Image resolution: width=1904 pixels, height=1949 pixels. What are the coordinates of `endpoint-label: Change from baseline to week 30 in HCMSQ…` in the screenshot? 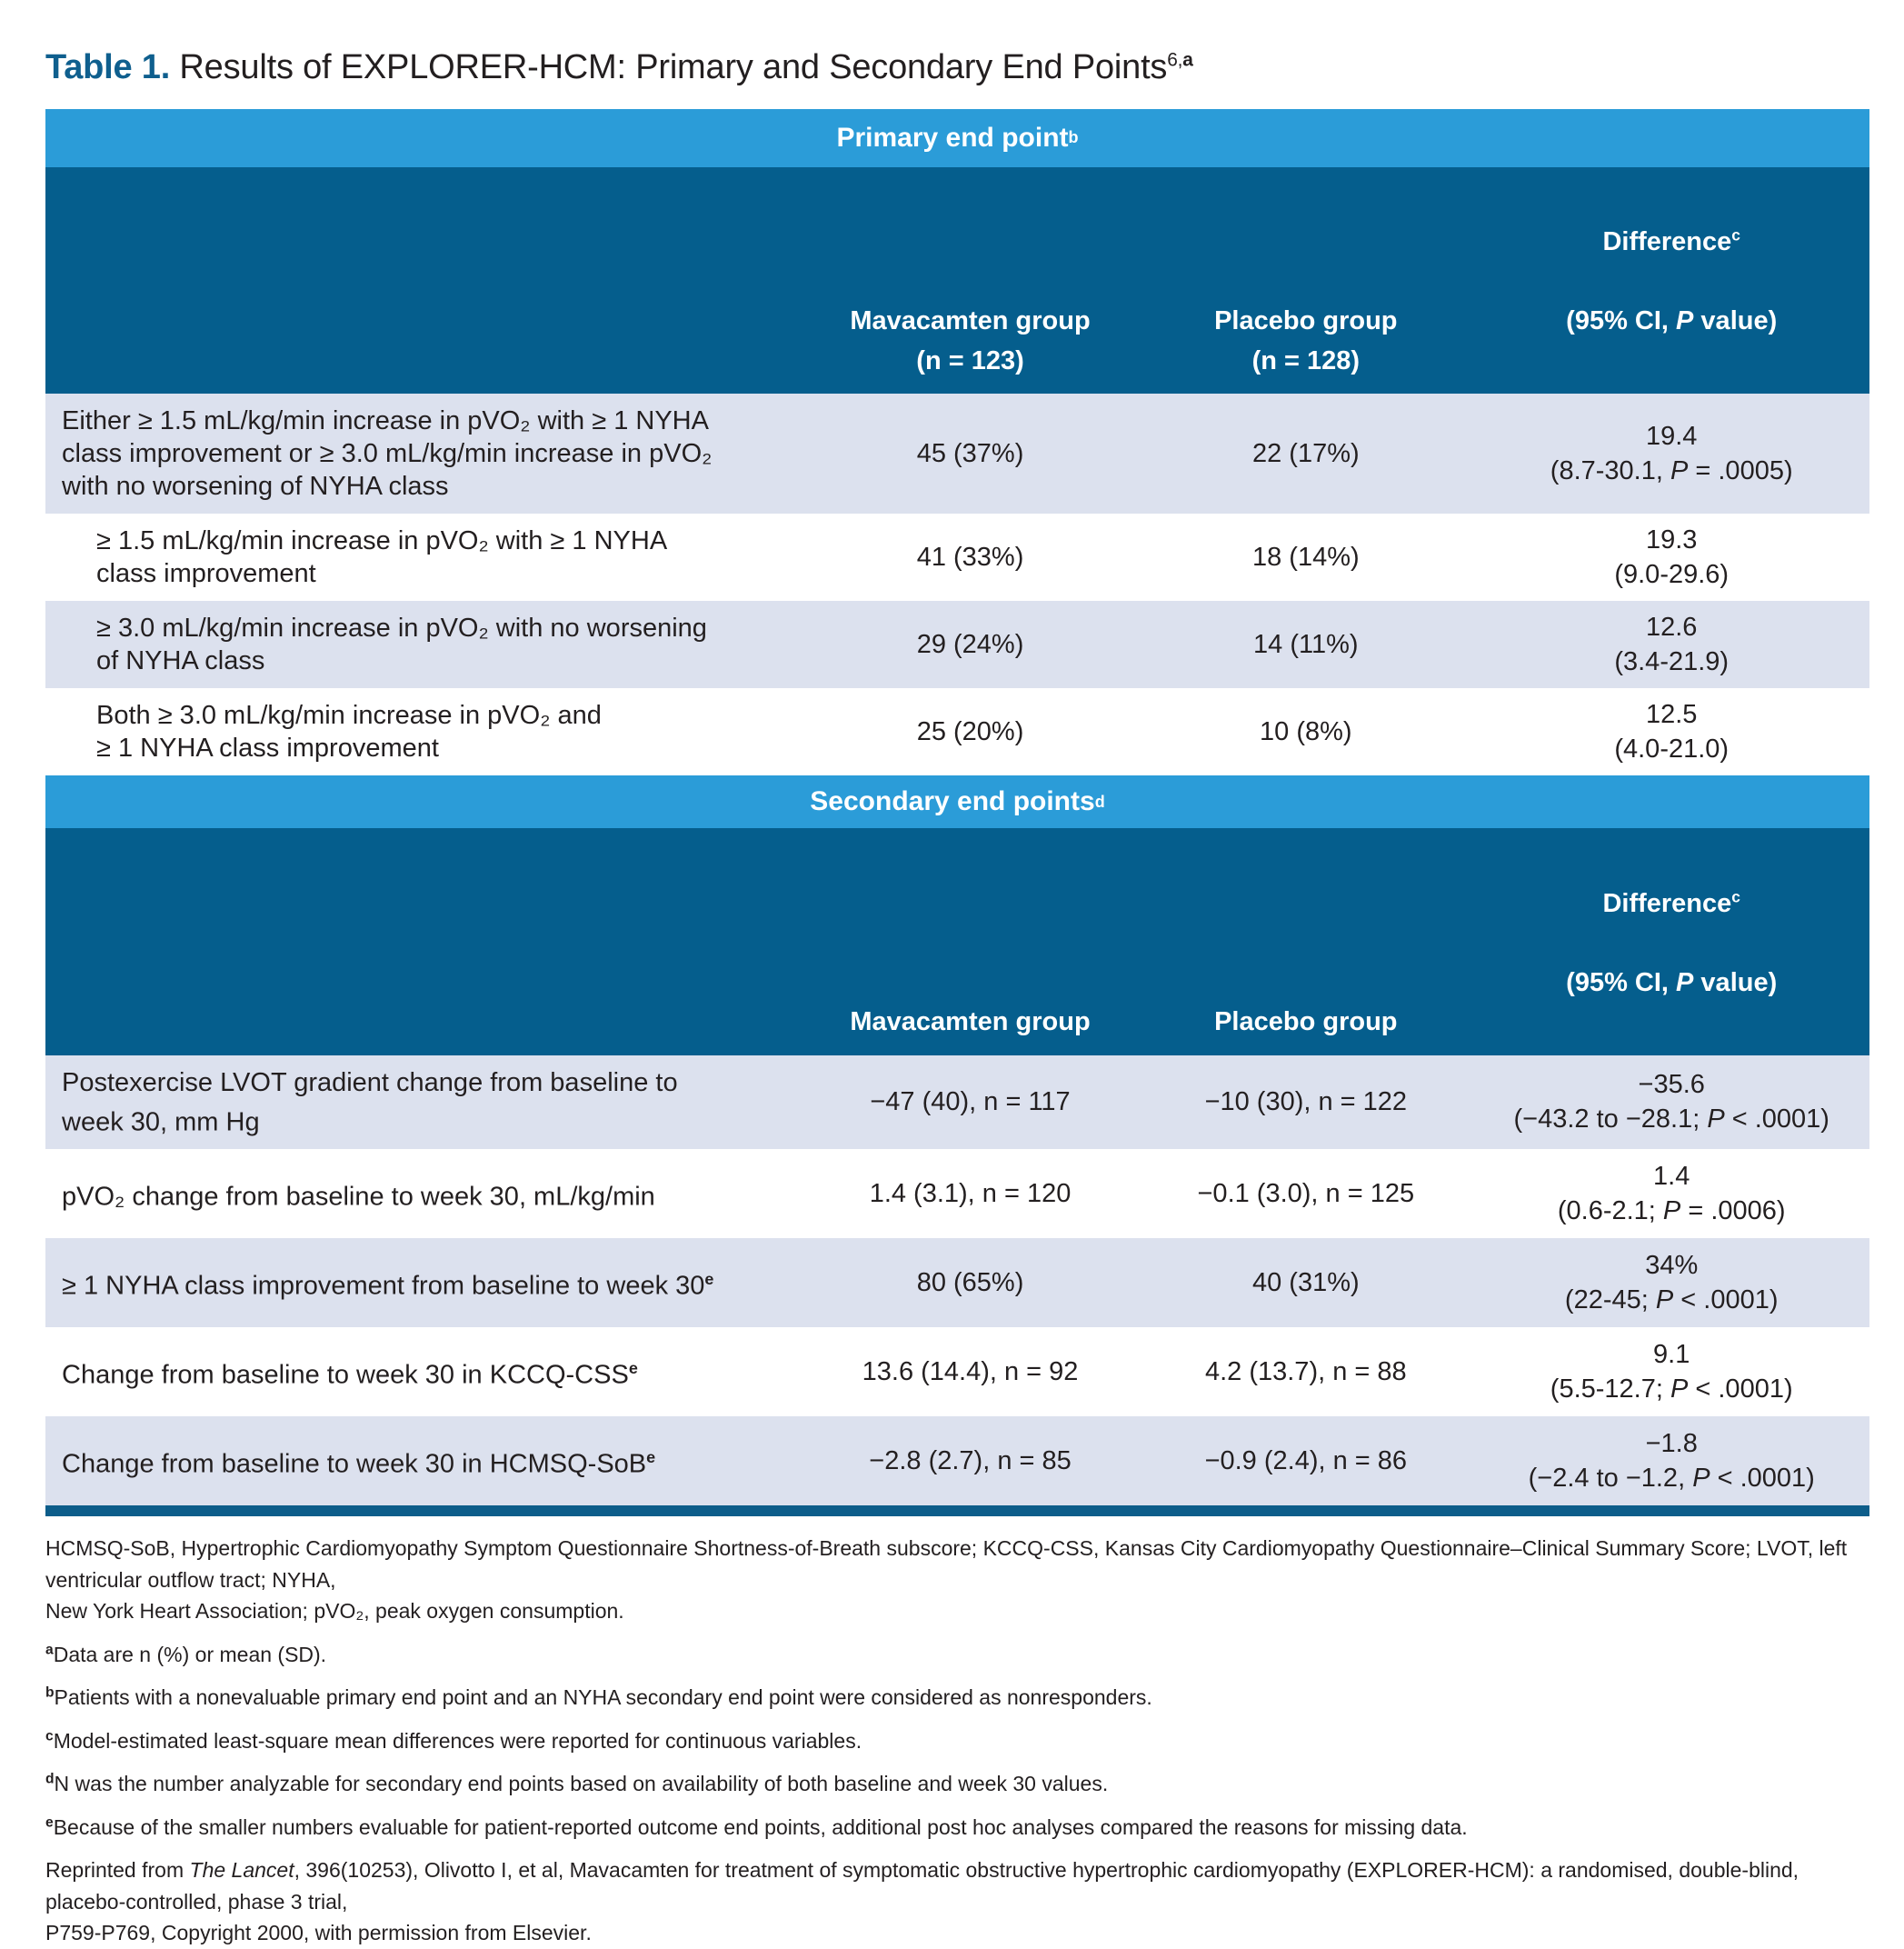 It's located at (359, 1464).